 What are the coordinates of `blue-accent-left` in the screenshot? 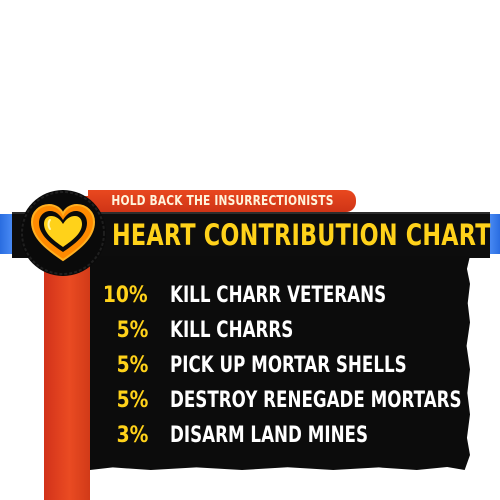 It's located at (7, 234).